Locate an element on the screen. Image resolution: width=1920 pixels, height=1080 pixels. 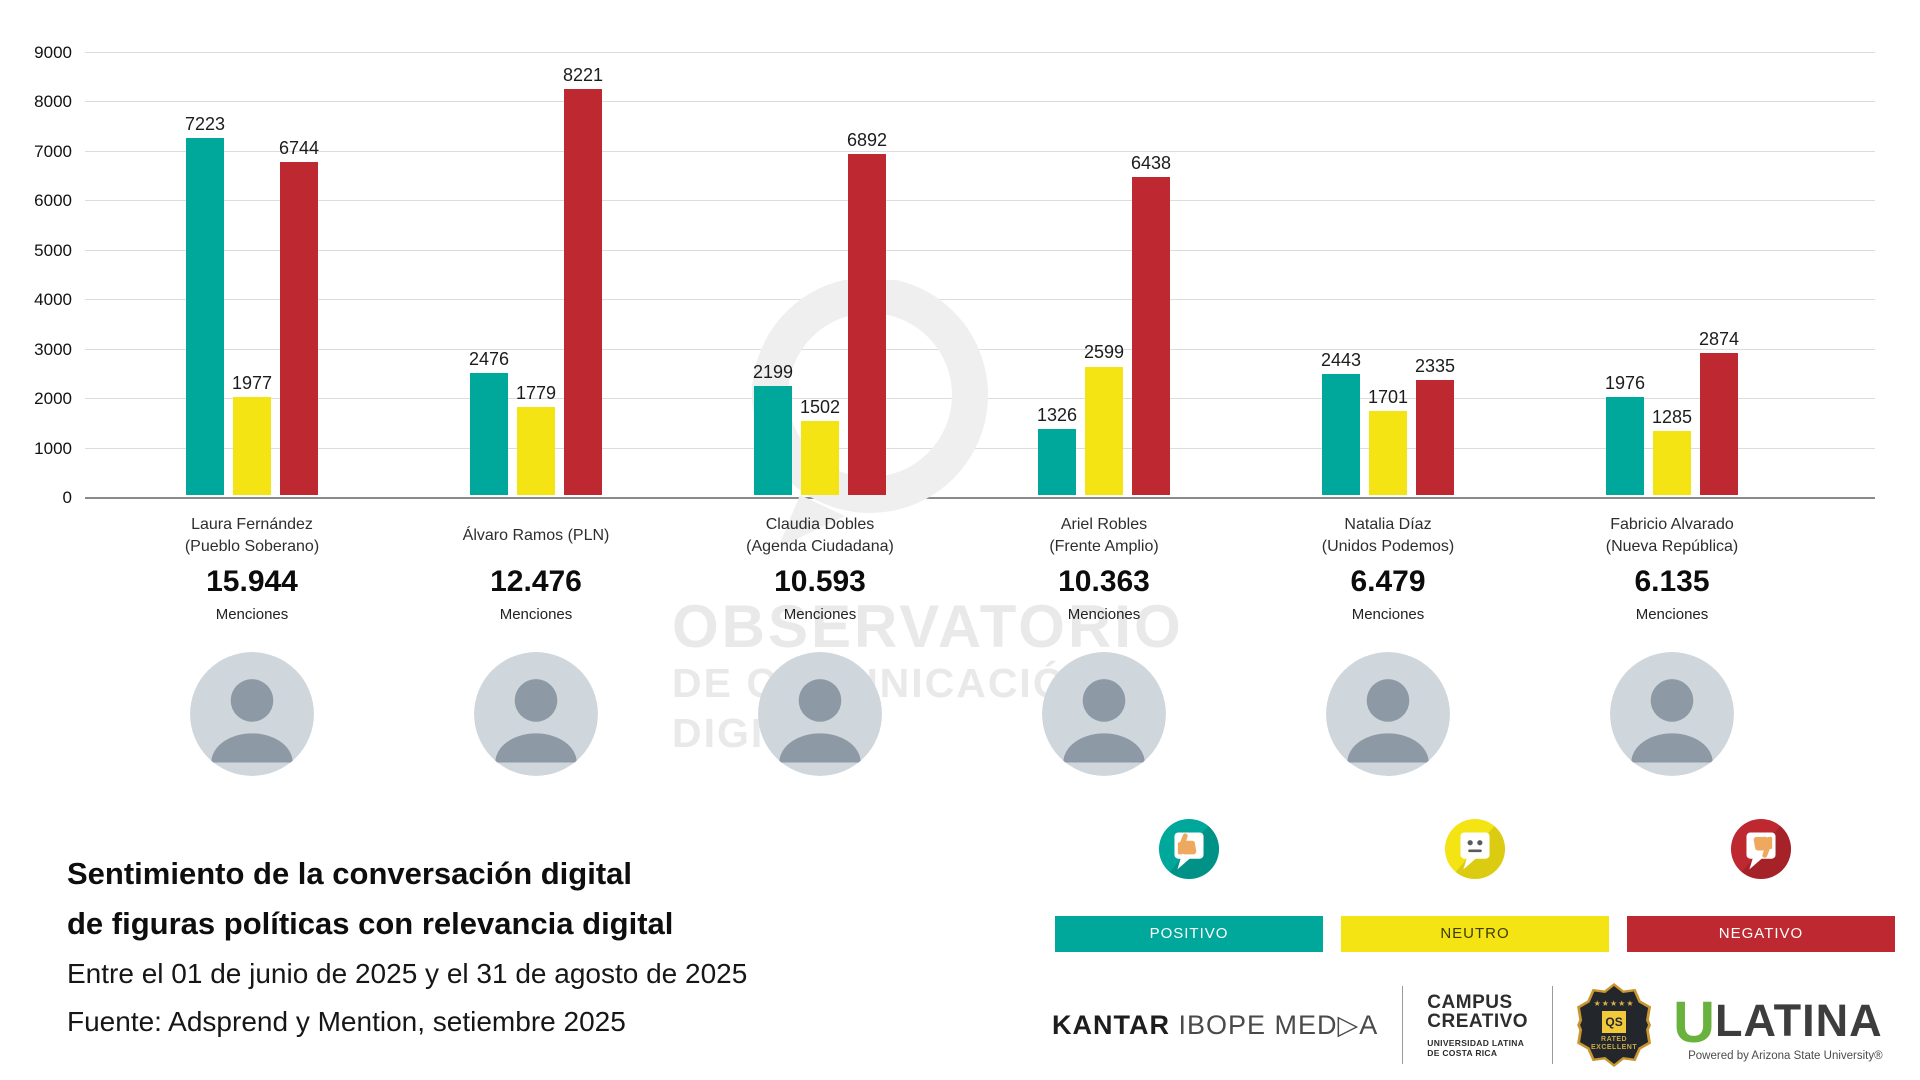
group-label-ariel-robles: Ariel Robles (Frente Amplio) is located at coordinates (1104, 535).